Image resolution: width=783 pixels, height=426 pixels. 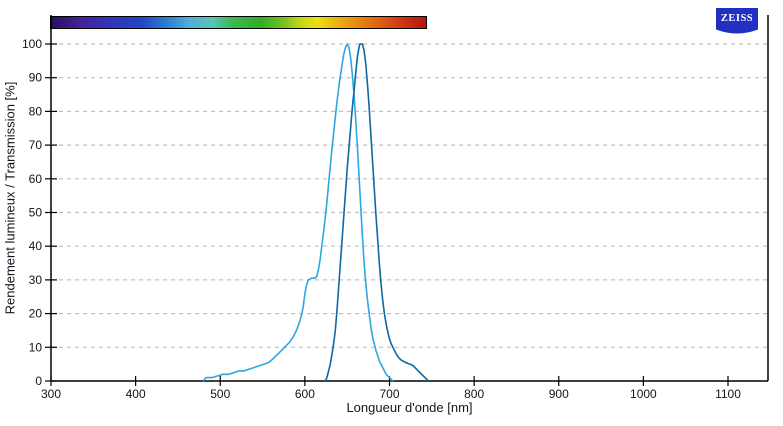 What do you see at coordinates (409, 407) in the screenshot?
I see `x-axis-title: Longueur d'onde [nm]` at bounding box center [409, 407].